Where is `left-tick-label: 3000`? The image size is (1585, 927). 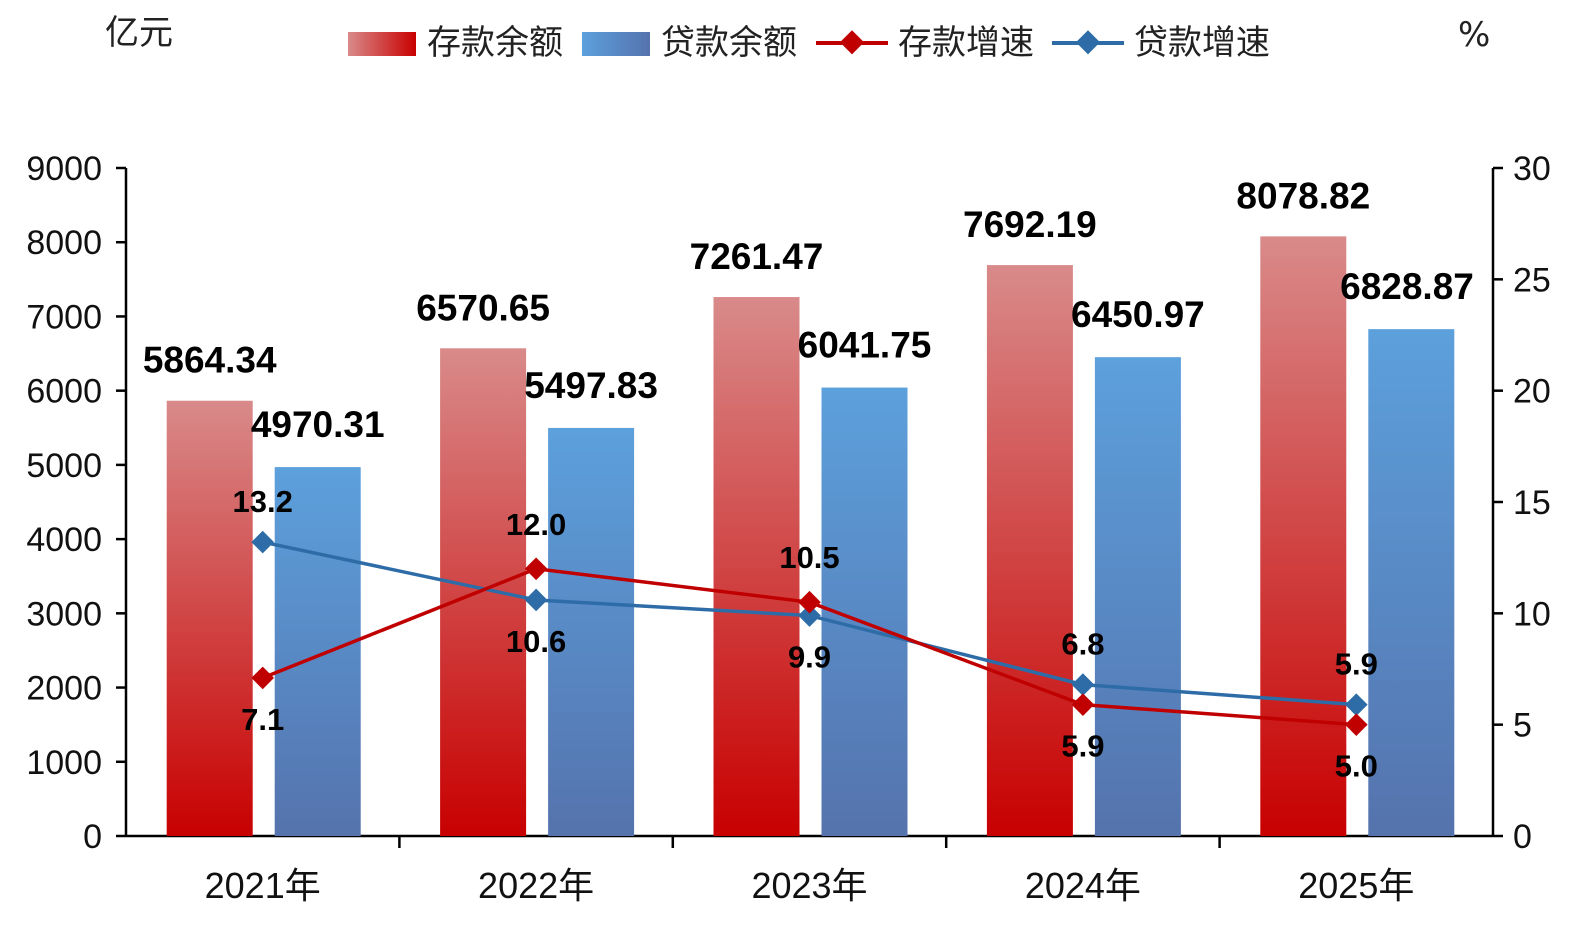 left-tick-label: 3000 is located at coordinates (64, 614).